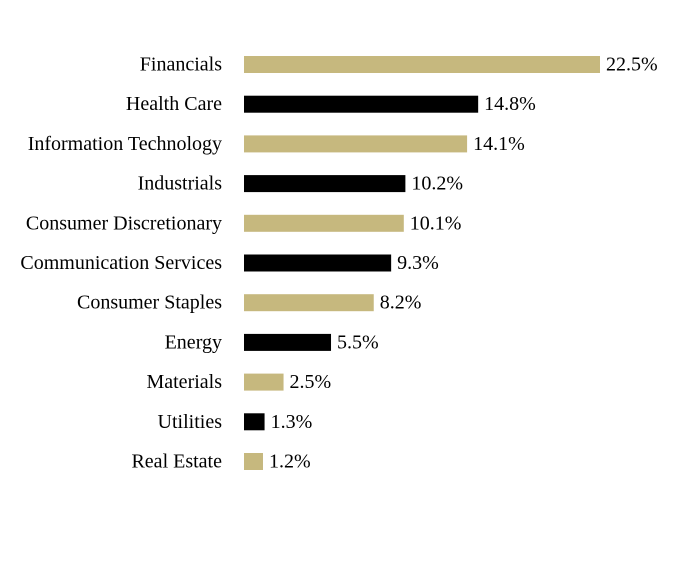  I want to click on category-label-utilities: Utilities, so click(190, 422).